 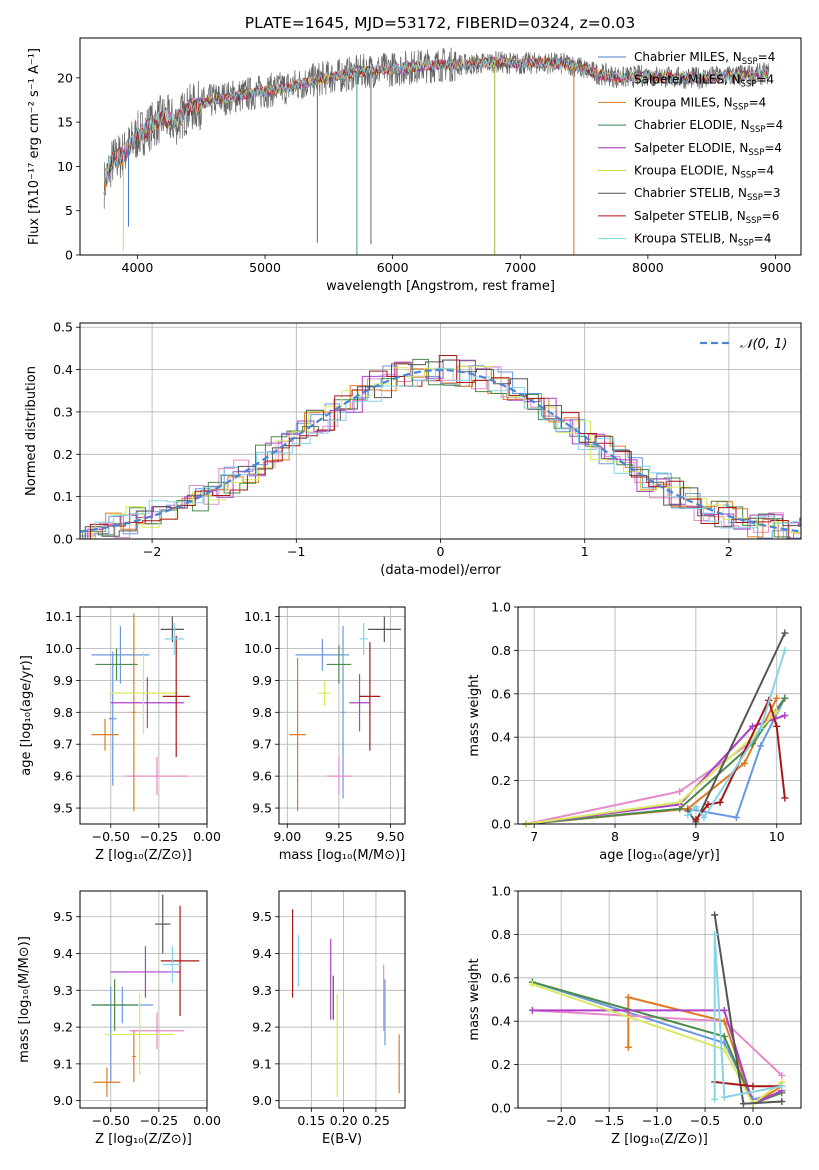 What do you see at coordinates (688, 57) in the screenshot?
I see `legend-name: Chabrier MILES, N` at bounding box center [688, 57].